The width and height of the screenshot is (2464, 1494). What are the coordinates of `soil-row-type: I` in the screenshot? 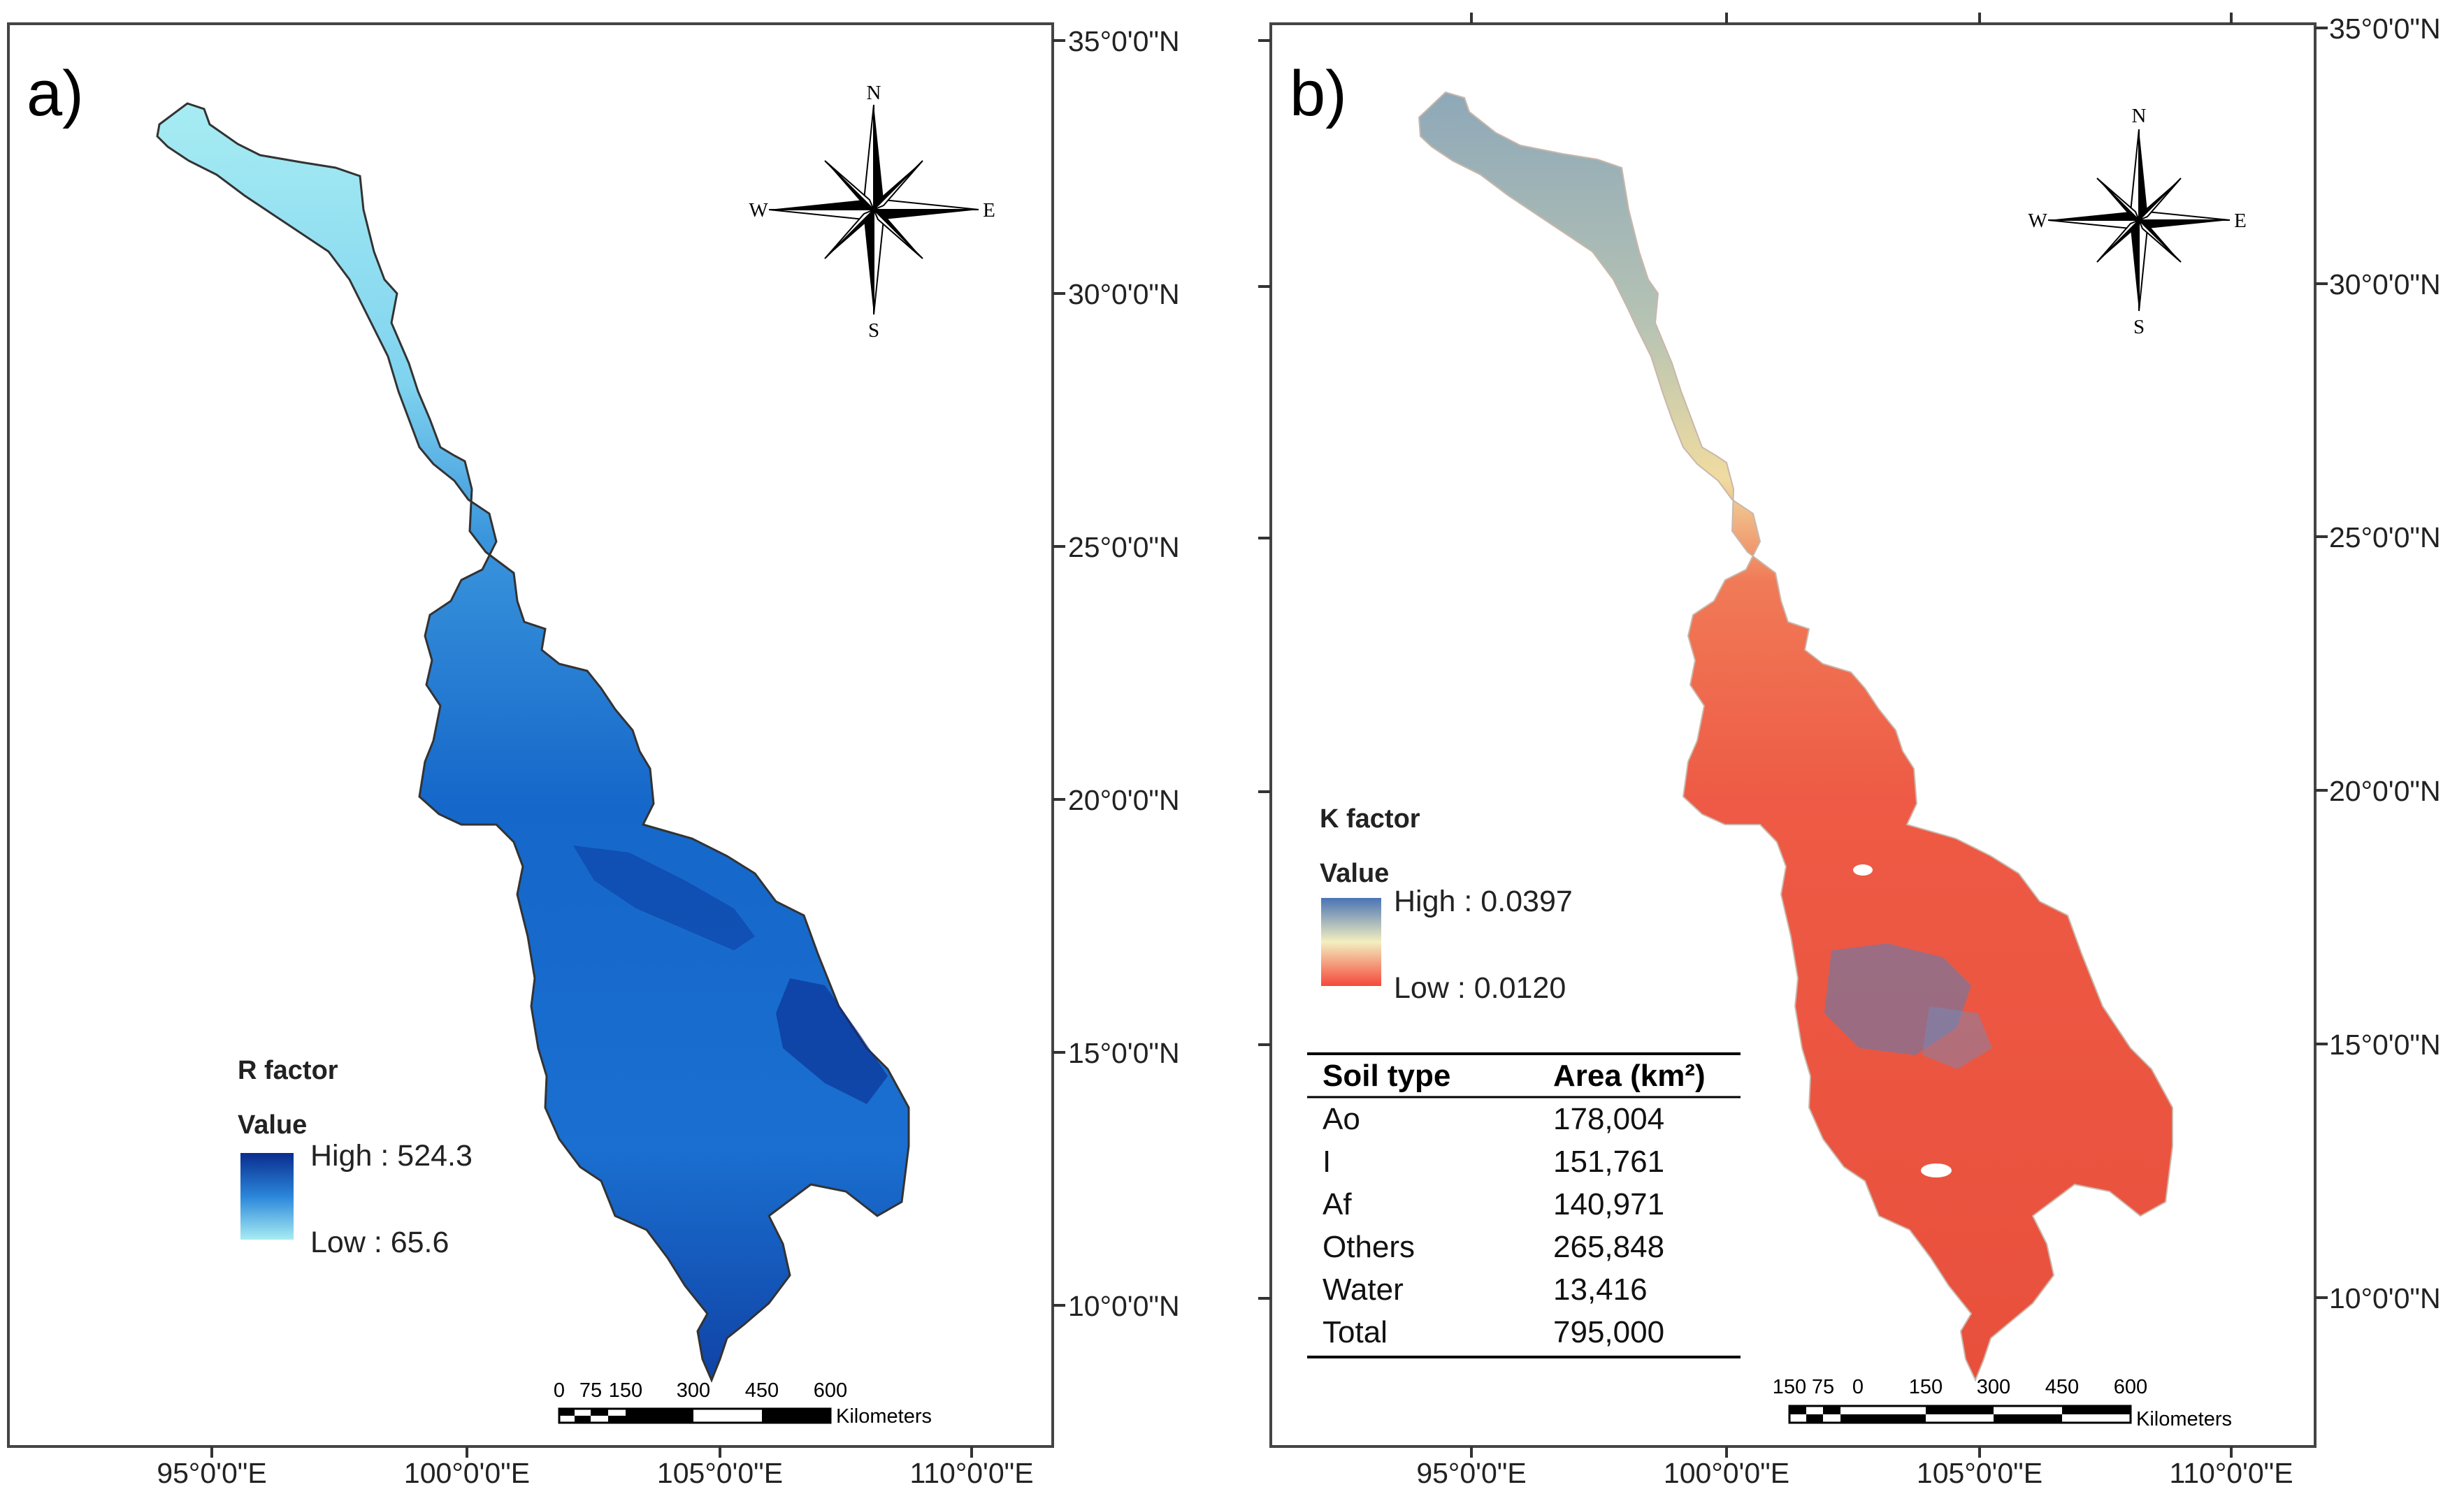 It's located at (1327, 1162).